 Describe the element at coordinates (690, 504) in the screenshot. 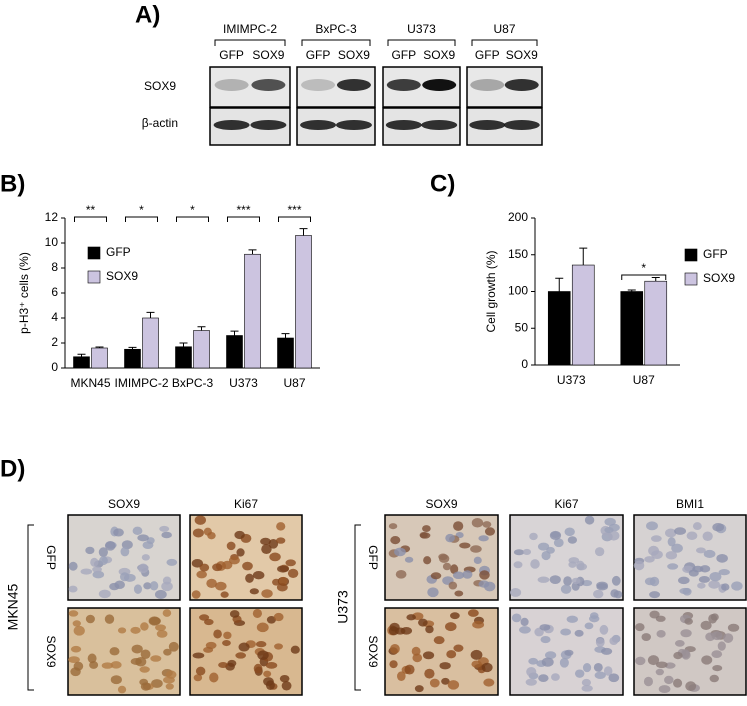

I see `column-label: BMI1` at that location.